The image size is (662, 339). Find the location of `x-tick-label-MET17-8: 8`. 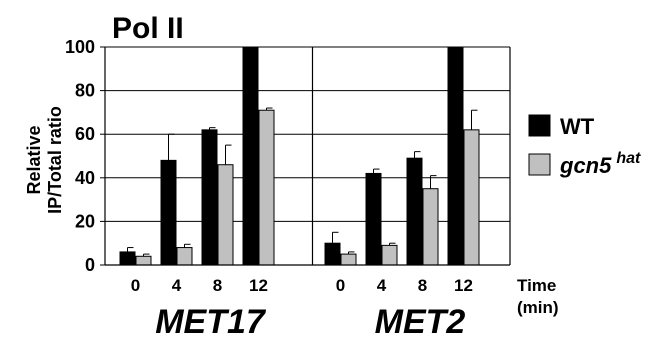

x-tick-label-MET17-8: 8 is located at coordinates (217, 285).